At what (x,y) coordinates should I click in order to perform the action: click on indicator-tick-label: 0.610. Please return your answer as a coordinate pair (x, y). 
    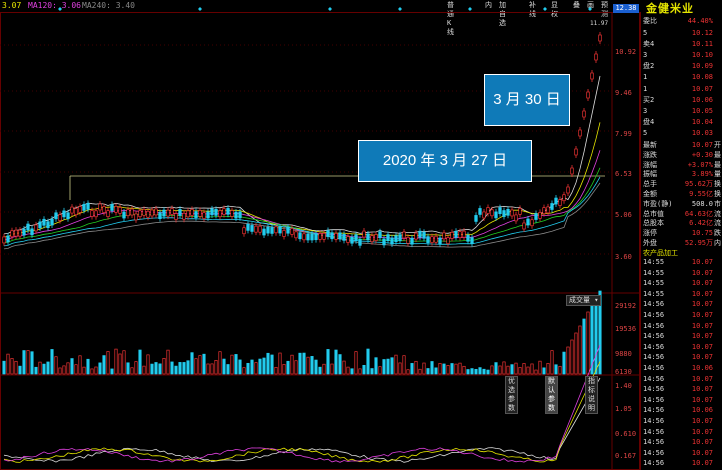
    Looking at the image, I should click on (626, 434).